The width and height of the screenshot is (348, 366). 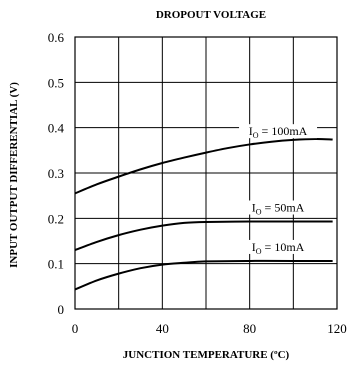 What do you see at coordinates (61, 309) in the screenshot?
I see `y-tick-label-0: 0` at bounding box center [61, 309].